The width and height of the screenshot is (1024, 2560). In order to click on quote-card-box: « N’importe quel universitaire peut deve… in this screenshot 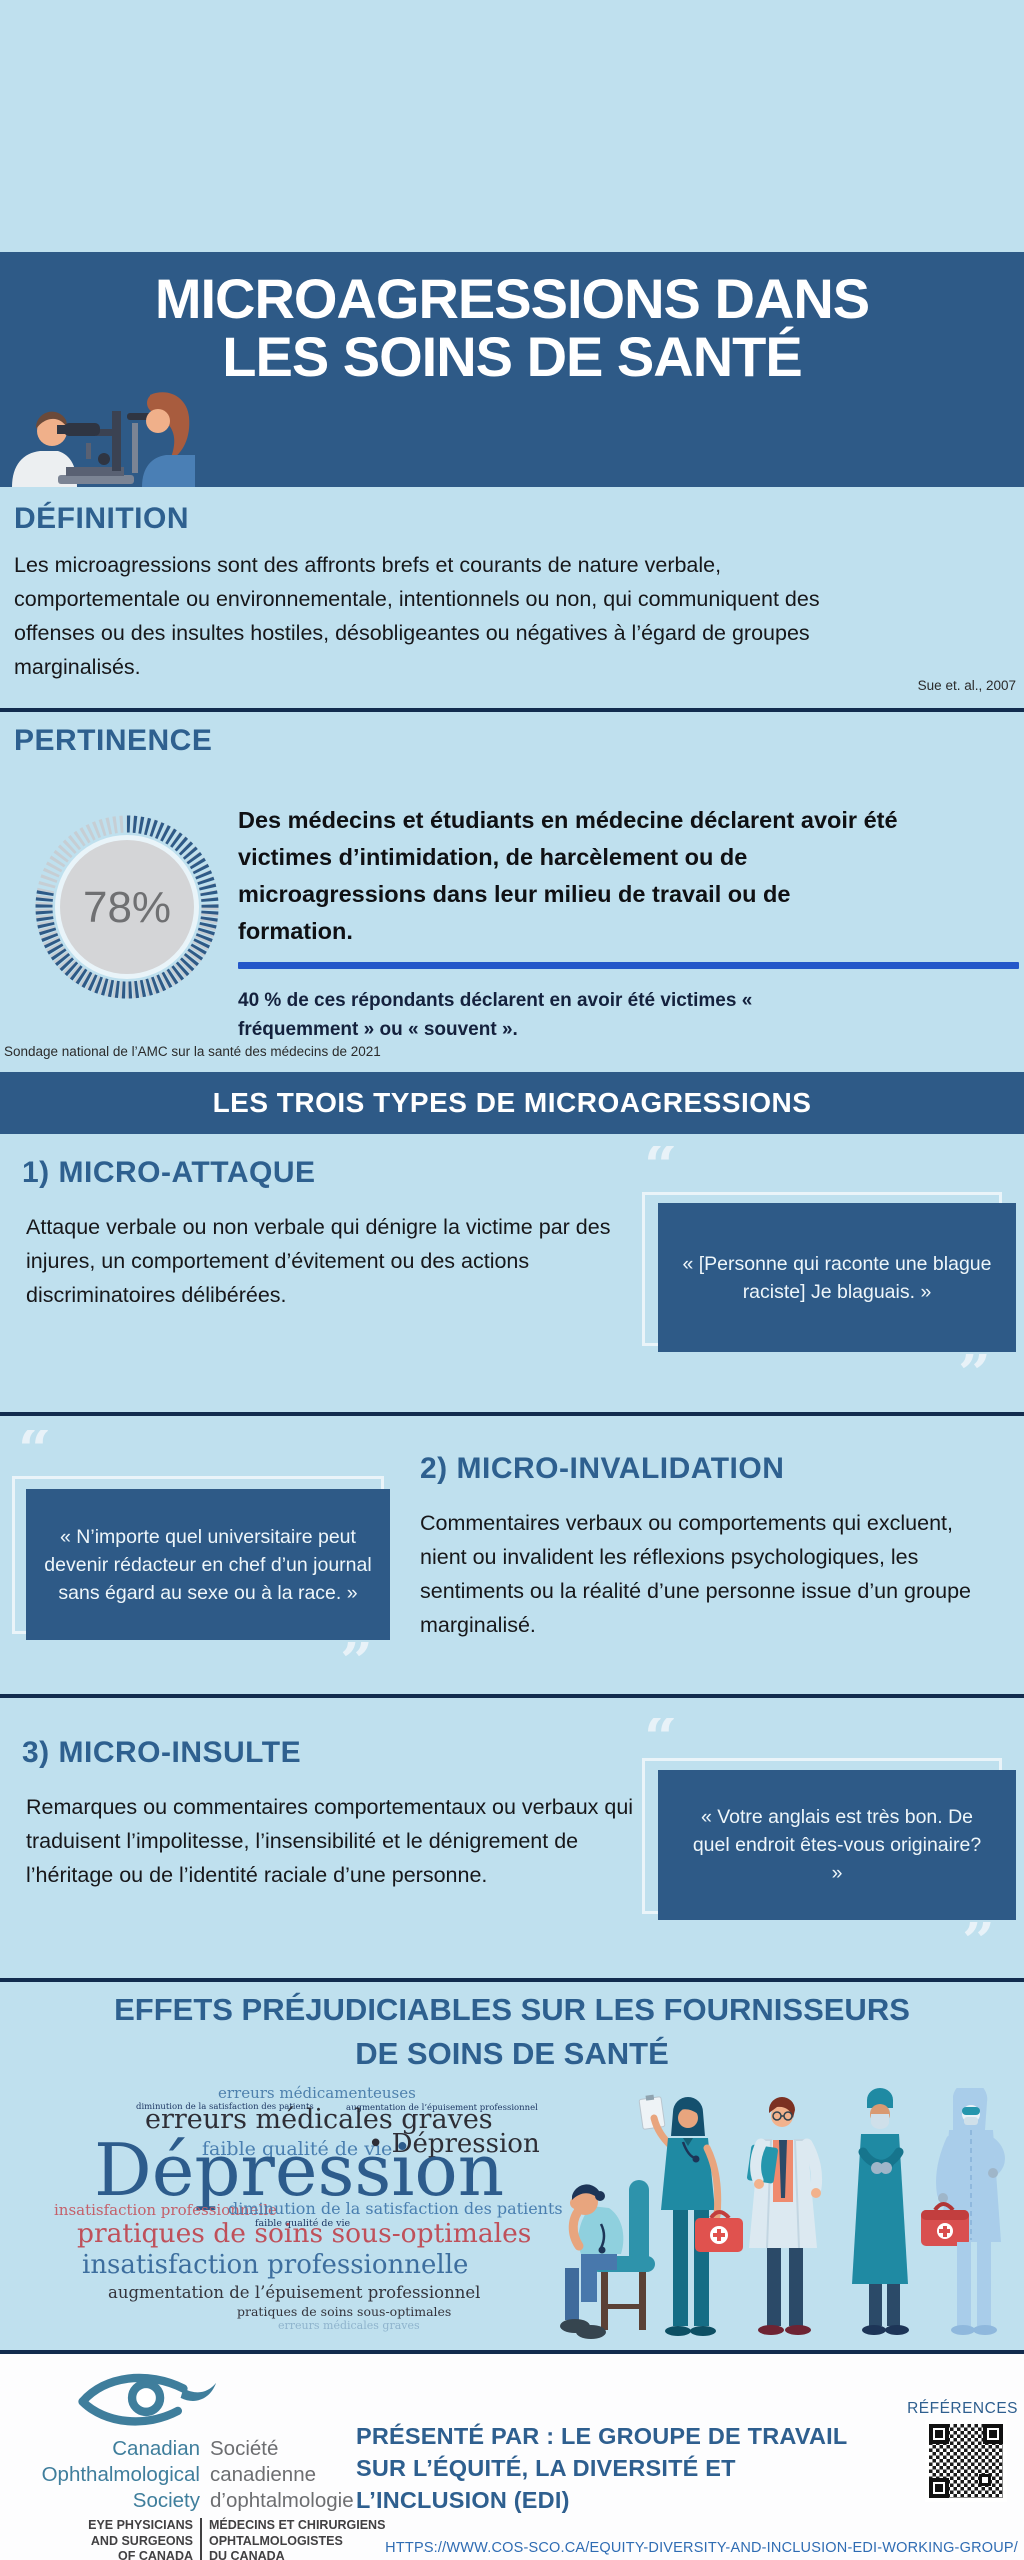, I will do `click(208, 1564)`.